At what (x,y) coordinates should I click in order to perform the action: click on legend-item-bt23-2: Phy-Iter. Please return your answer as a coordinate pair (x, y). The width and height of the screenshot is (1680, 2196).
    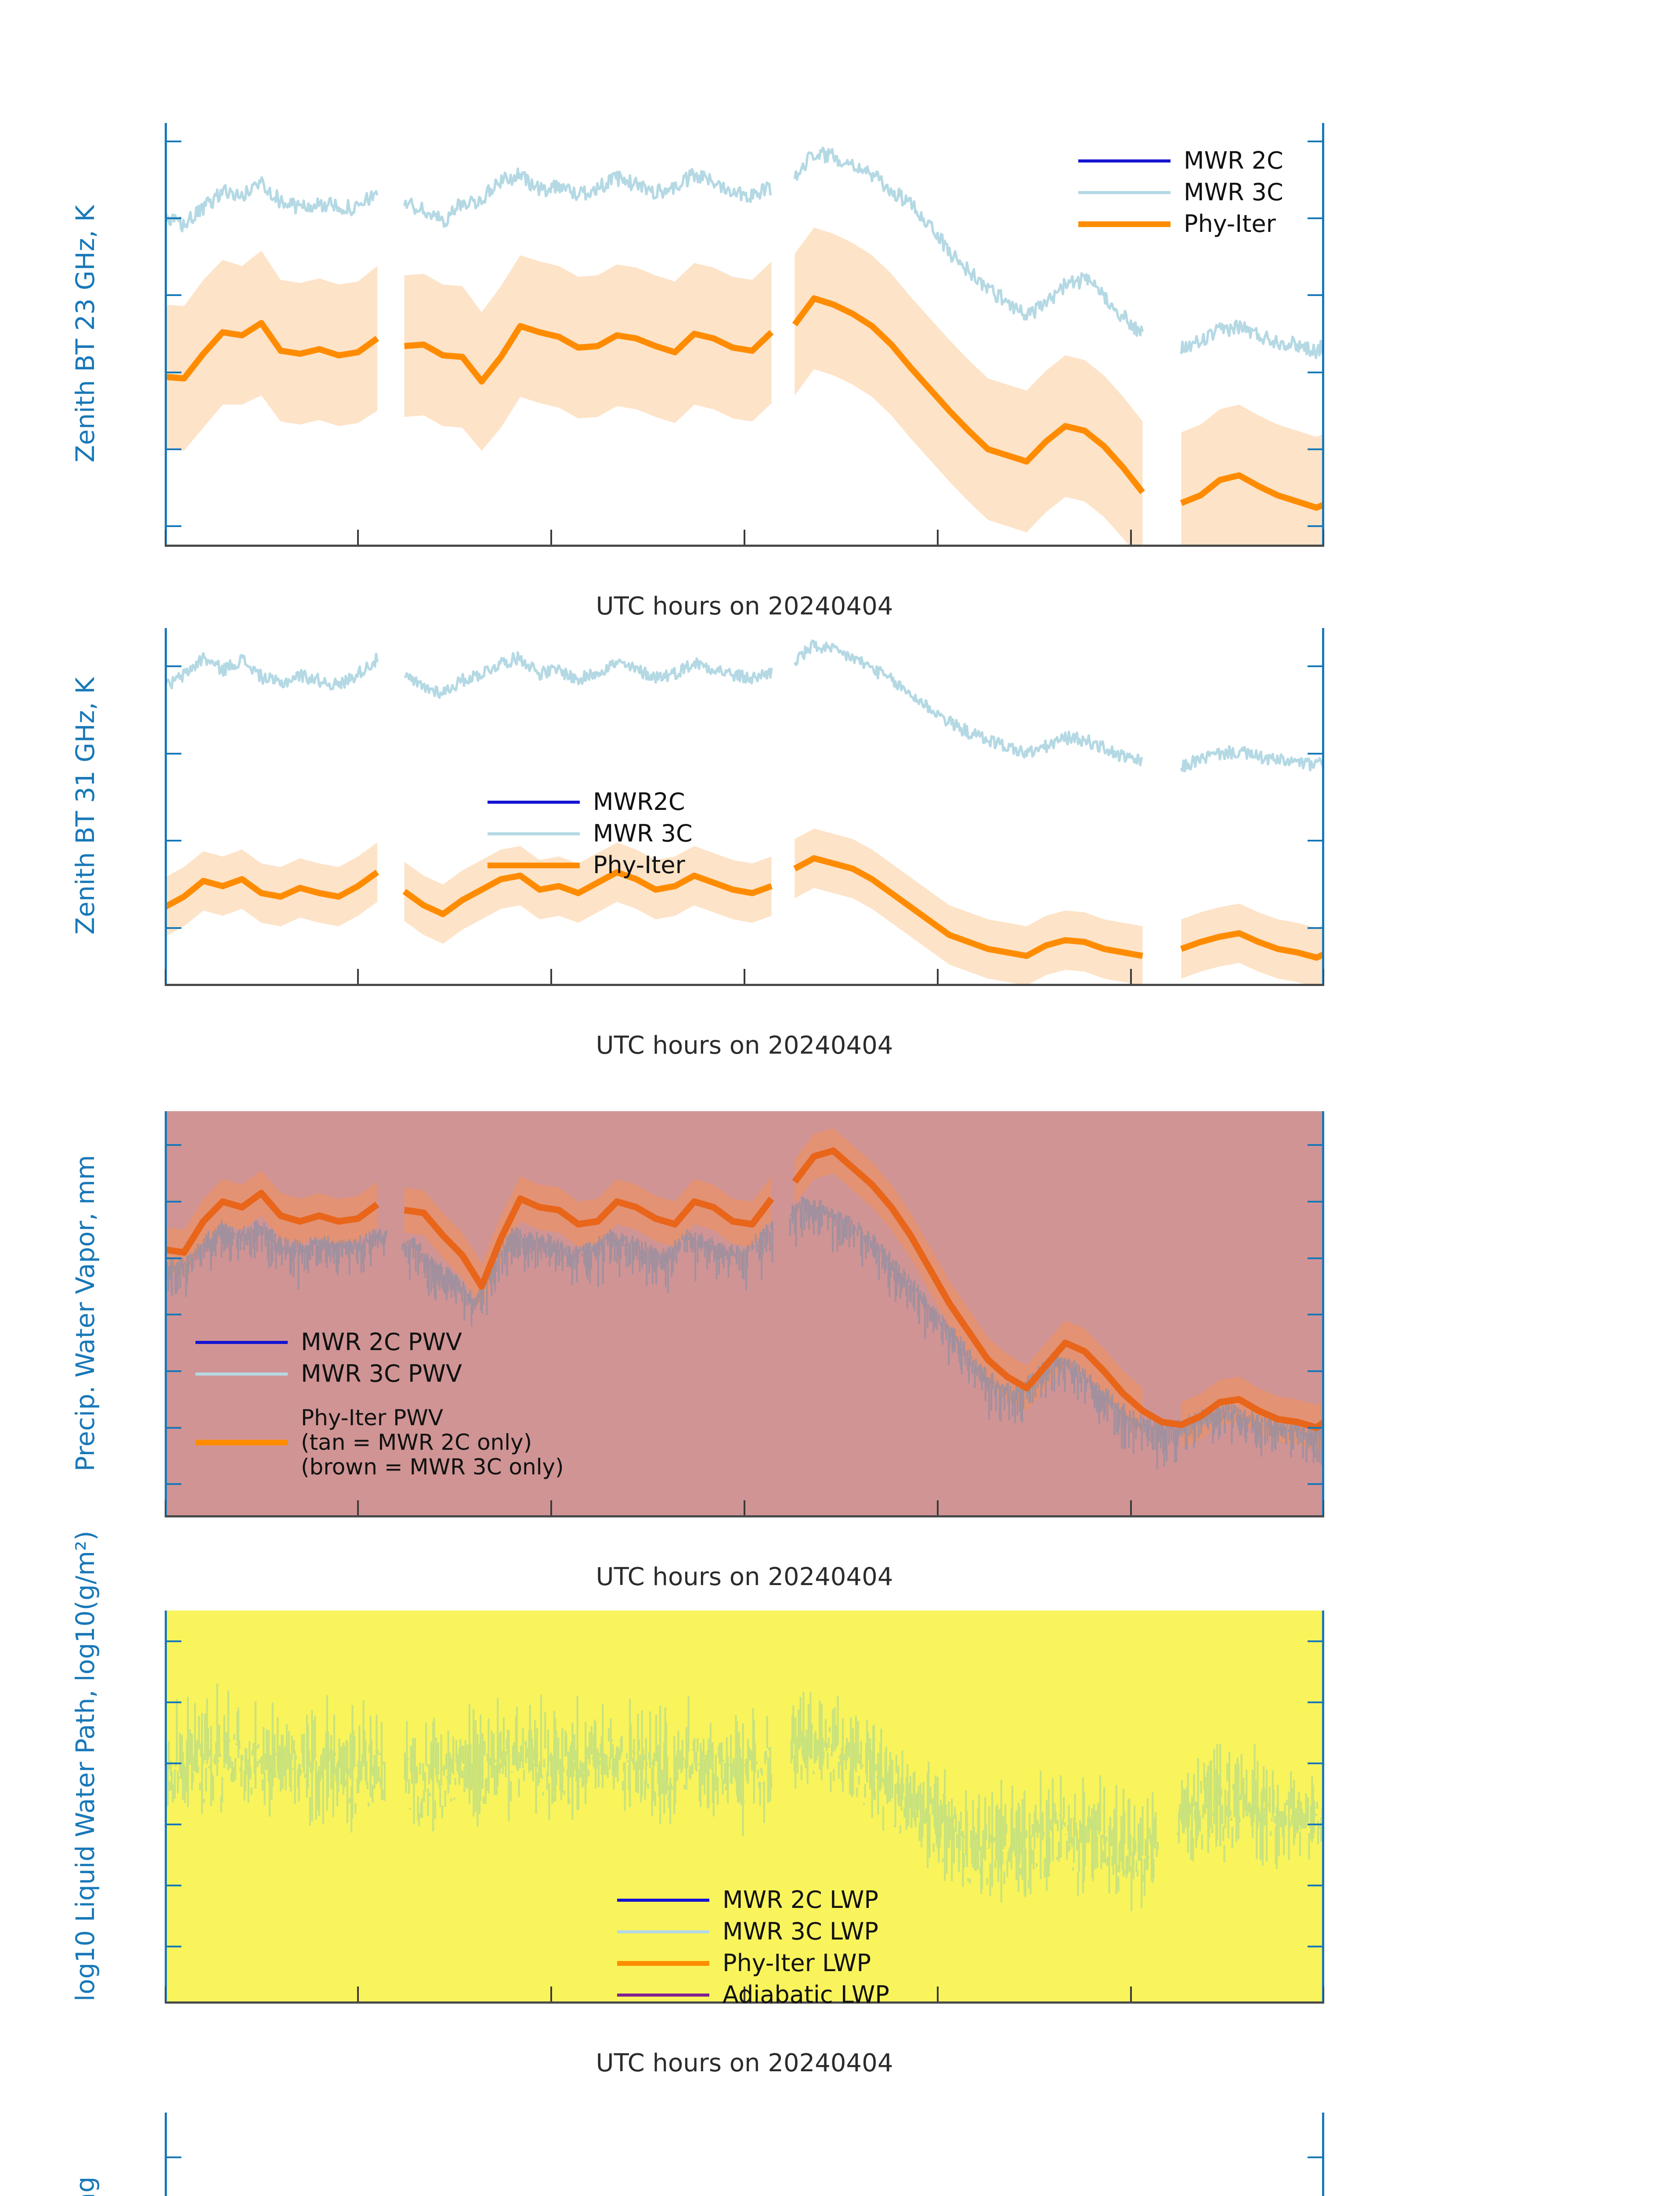
    Looking at the image, I should click on (1180, 224).